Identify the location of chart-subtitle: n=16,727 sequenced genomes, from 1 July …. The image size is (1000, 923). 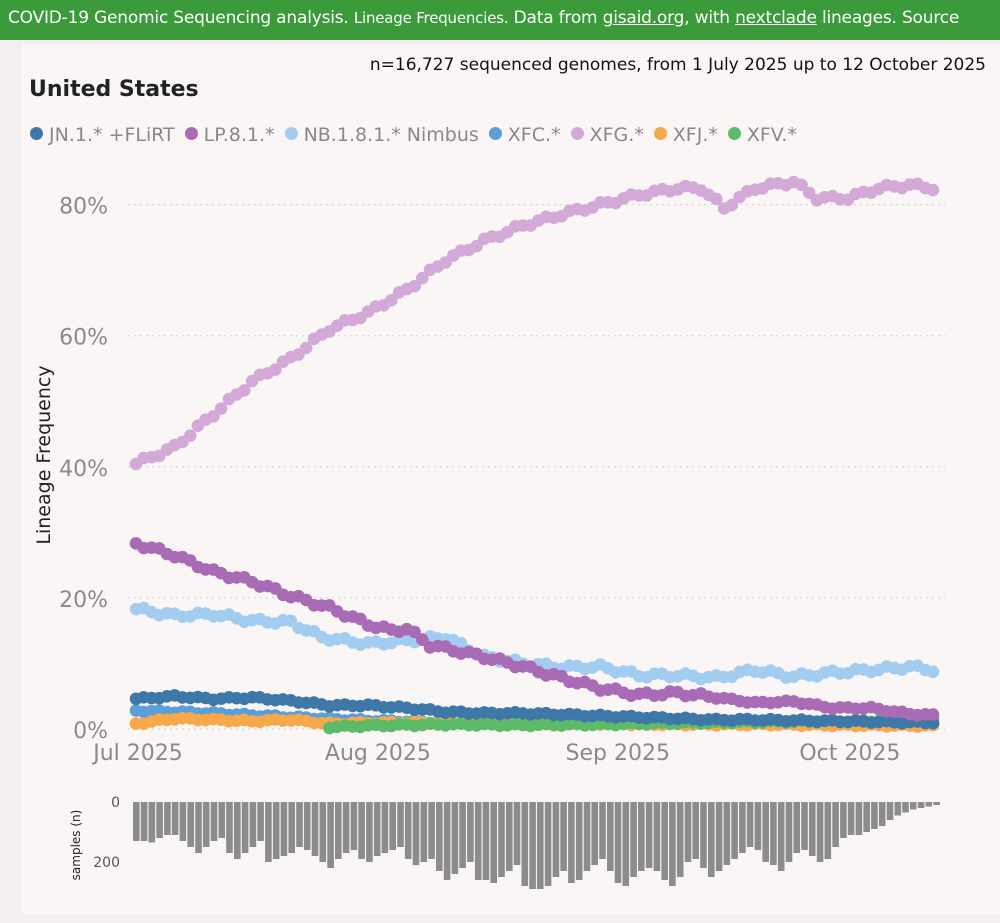
(677, 65).